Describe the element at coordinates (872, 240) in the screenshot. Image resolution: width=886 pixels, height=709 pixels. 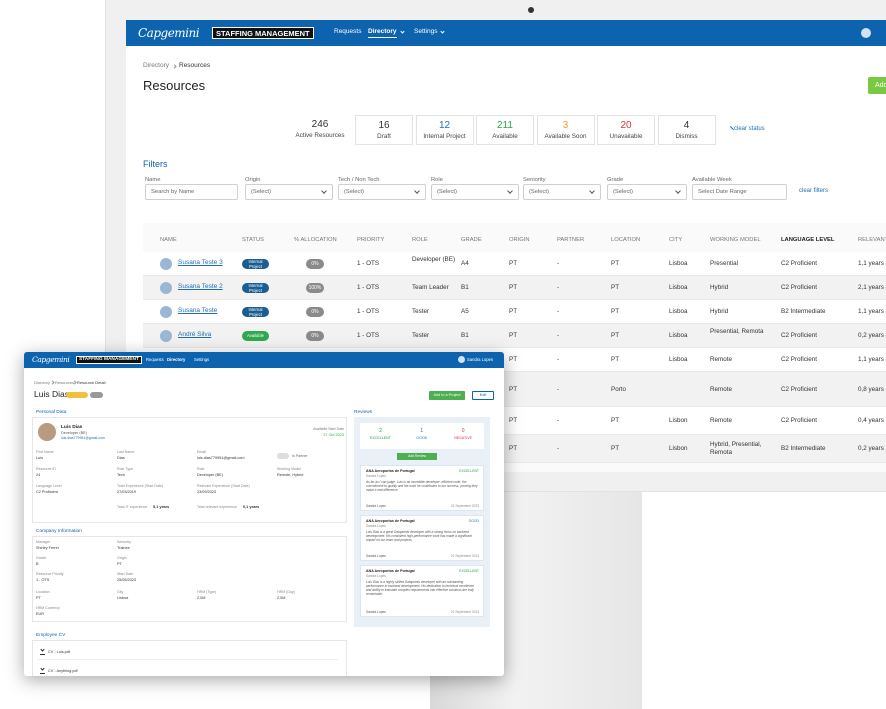
I see `column-header: RELEVANT` at that location.